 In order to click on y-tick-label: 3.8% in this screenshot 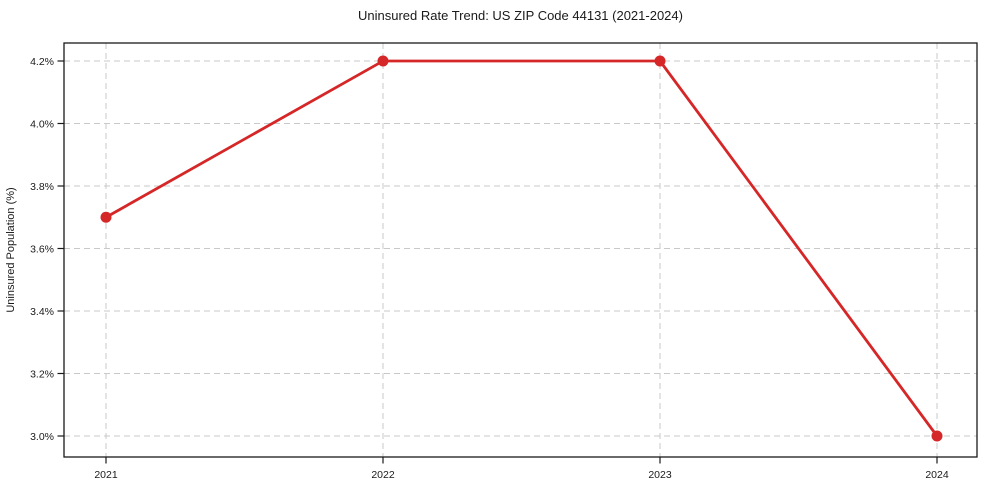, I will do `click(42, 187)`.